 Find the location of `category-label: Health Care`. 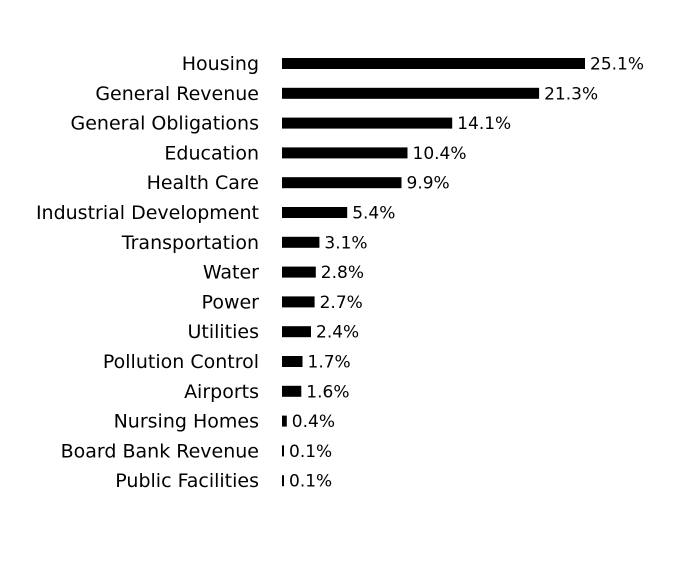

category-label: Health Care is located at coordinates (203, 183).